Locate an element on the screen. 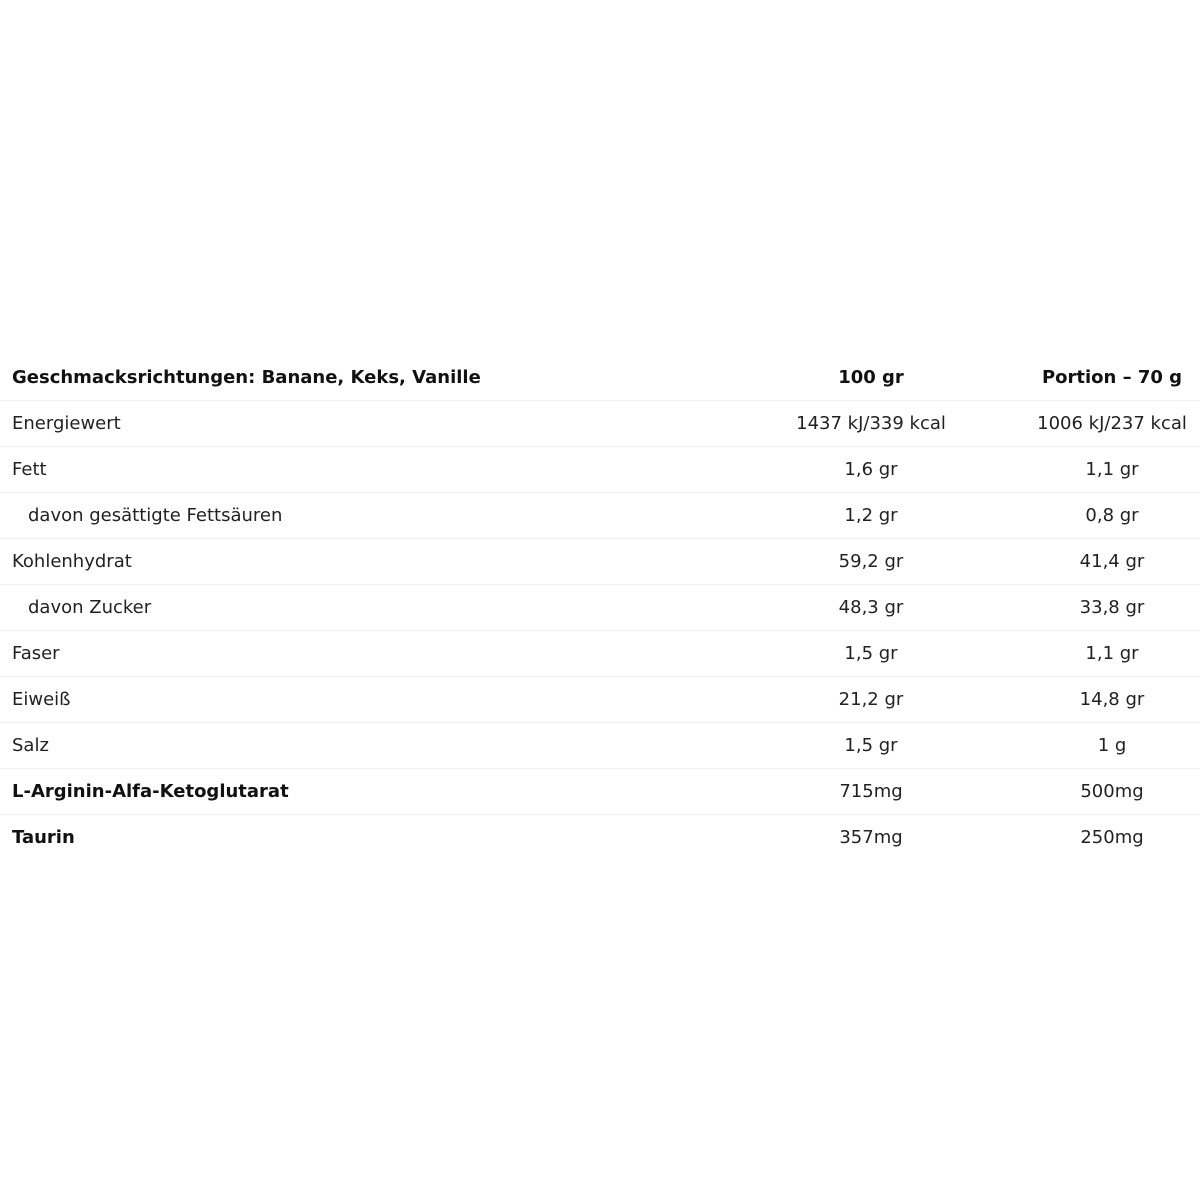 This screenshot has height=1200, width=1200. value-portion: 1 g is located at coordinates (1112, 745).